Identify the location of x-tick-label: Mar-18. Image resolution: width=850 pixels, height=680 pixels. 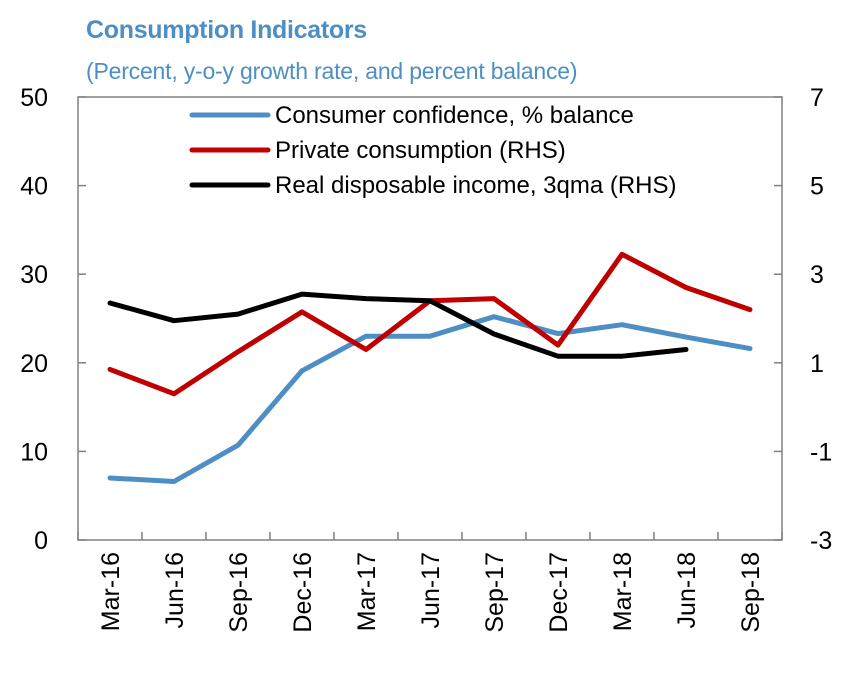
(623, 591).